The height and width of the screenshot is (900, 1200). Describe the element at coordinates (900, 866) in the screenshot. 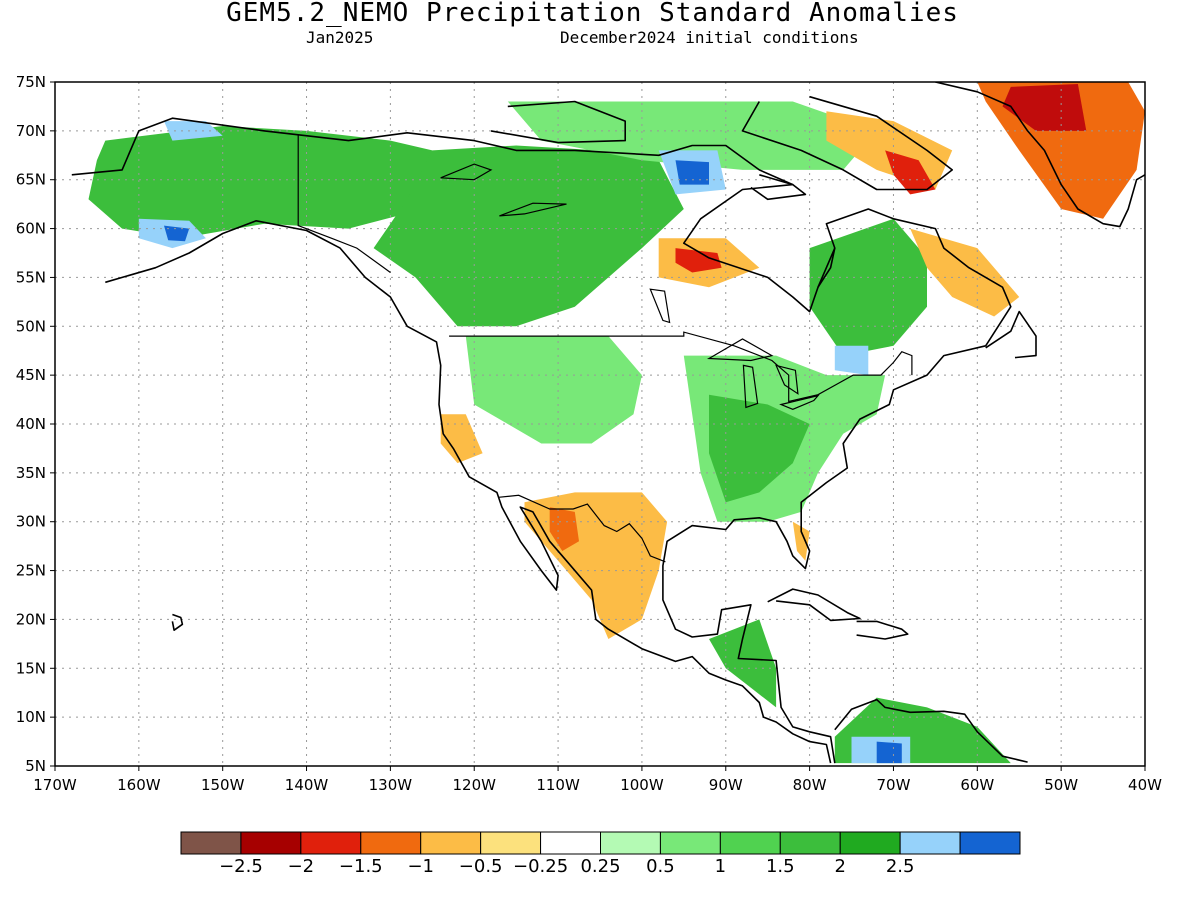

I see `colorbar-label: 2.5` at that location.